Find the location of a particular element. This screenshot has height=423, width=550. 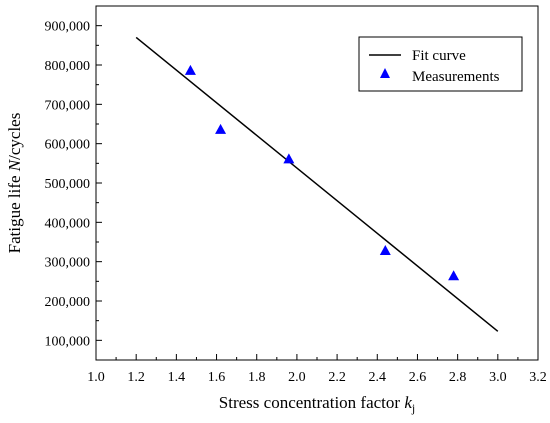

y-axis-title: Fatigue life N/cycles is located at coordinates (14, 183).